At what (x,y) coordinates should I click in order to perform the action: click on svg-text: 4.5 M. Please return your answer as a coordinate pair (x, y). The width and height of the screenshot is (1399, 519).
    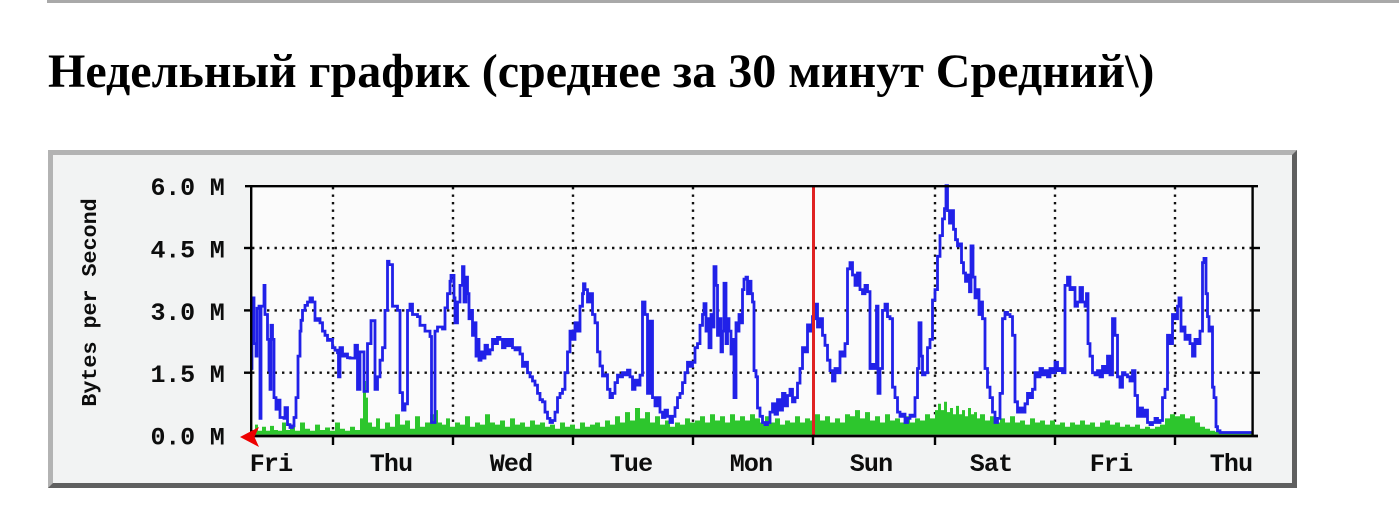
    Looking at the image, I should click on (187, 251).